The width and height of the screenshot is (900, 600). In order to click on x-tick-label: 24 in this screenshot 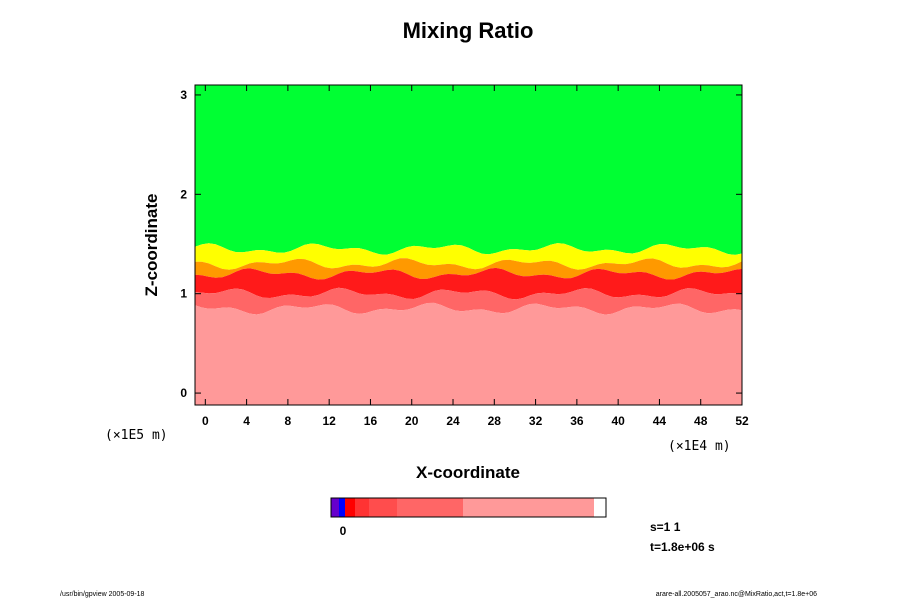, I will do `click(453, 421)`.